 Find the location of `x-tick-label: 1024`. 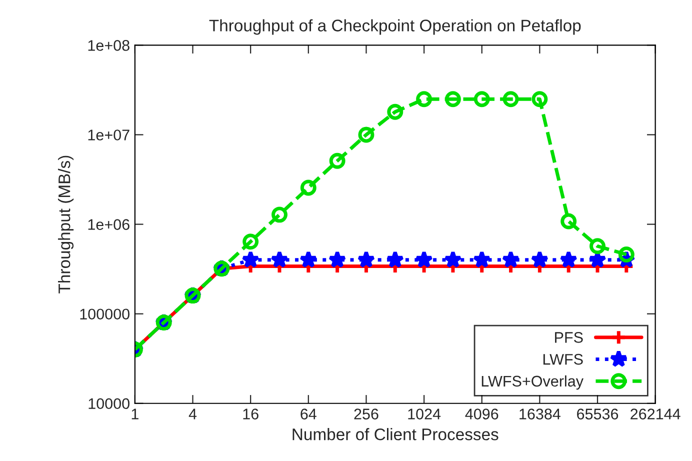

x-tick-label: 1024 is located at coordinates (424, 414).